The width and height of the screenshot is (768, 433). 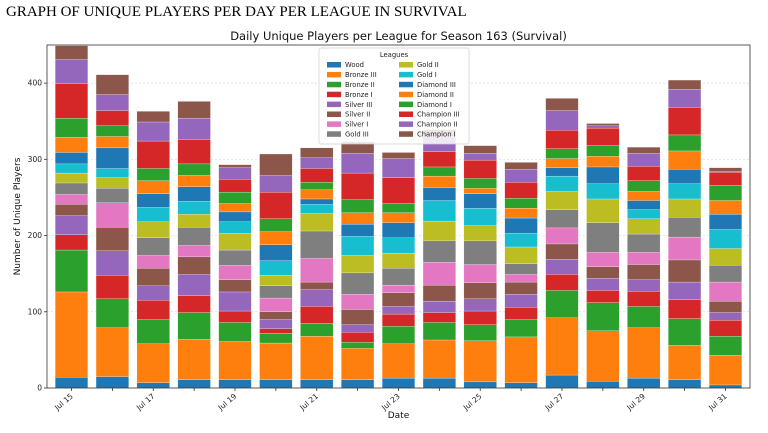 What do you see at coordinates (426, 95) in the screenshot?
I see `legend-item: Diamond II` at bounding box center [426, 95].